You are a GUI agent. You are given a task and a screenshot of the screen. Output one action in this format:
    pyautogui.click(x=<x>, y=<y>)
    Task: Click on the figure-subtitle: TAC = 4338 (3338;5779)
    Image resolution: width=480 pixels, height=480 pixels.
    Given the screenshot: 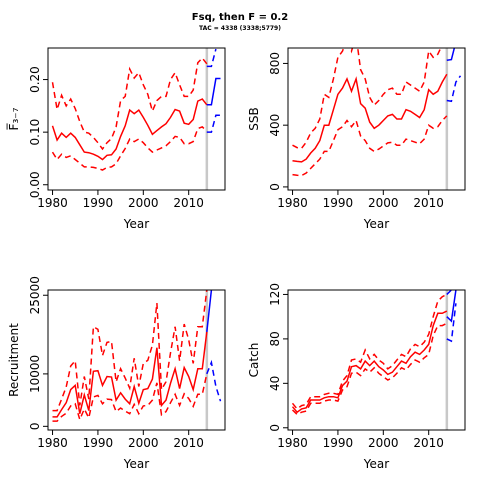 What is the action you would take?
    pyautogui.click(x=240, y=28)
    